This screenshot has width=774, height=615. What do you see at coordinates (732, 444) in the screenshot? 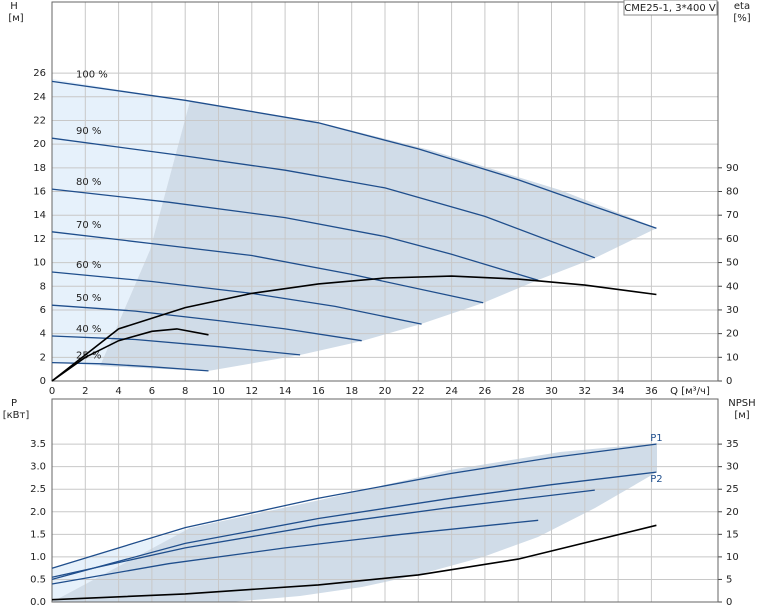
I see `y2-tick-label: 35` at bounding box center [732, 444].